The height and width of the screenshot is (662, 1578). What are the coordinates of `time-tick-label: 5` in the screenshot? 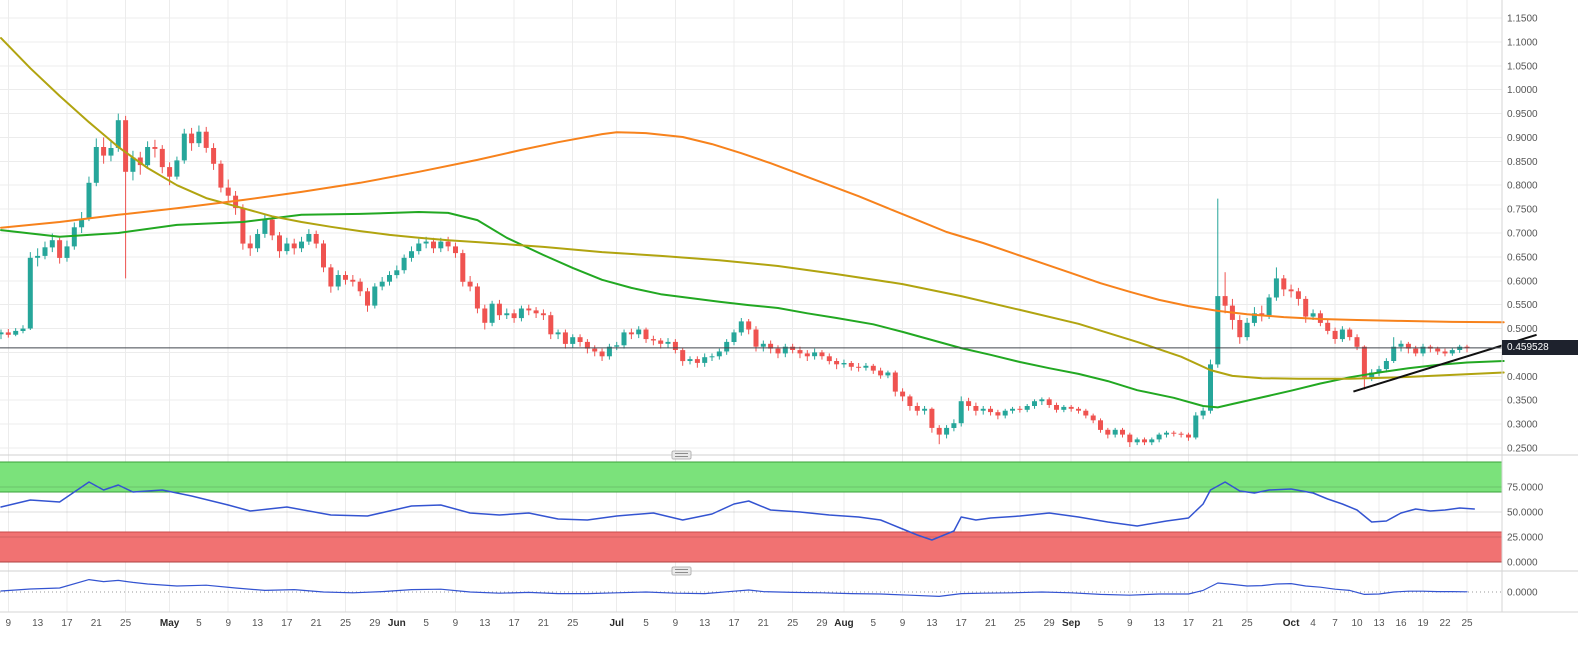 It's located at (426, 623).